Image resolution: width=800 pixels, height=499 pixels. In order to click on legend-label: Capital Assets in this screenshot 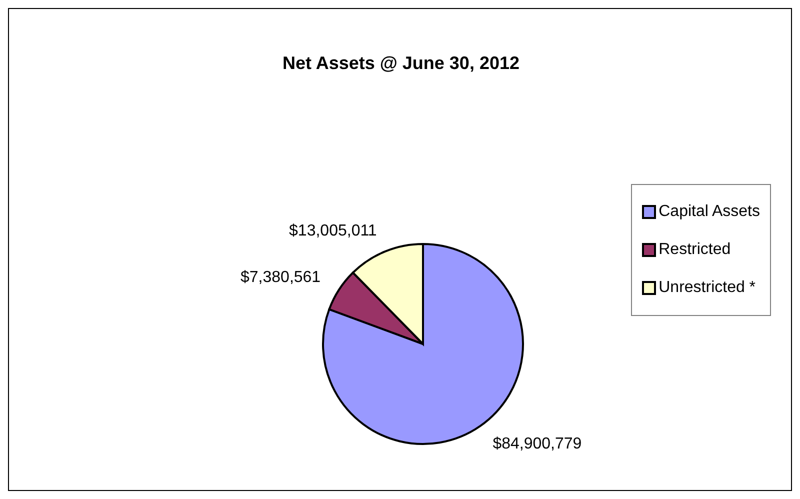, I will do `click(709, 211)`.